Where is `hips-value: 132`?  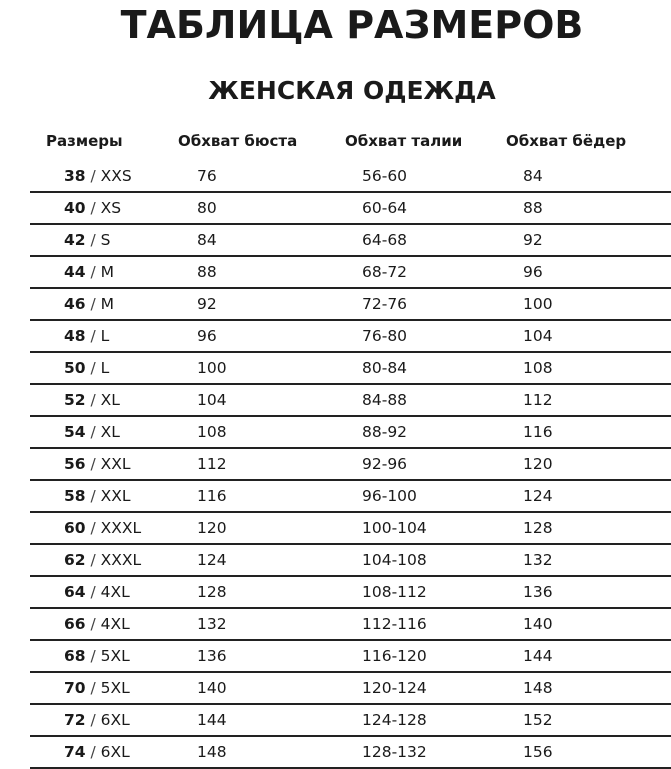
hips-value: 132 is located at coordinates (538, 560).